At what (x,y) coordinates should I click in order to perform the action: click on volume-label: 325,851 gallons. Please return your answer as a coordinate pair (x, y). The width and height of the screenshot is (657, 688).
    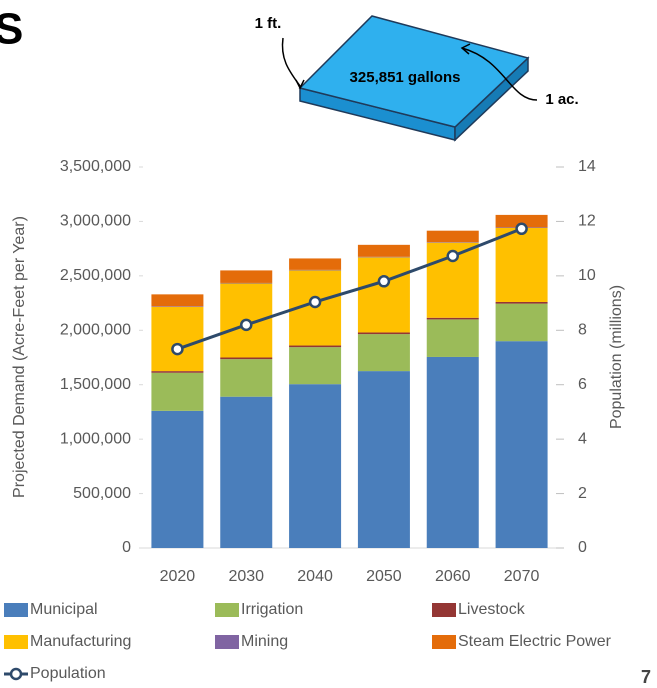
    Looking at the image, I should click on (405, 77).